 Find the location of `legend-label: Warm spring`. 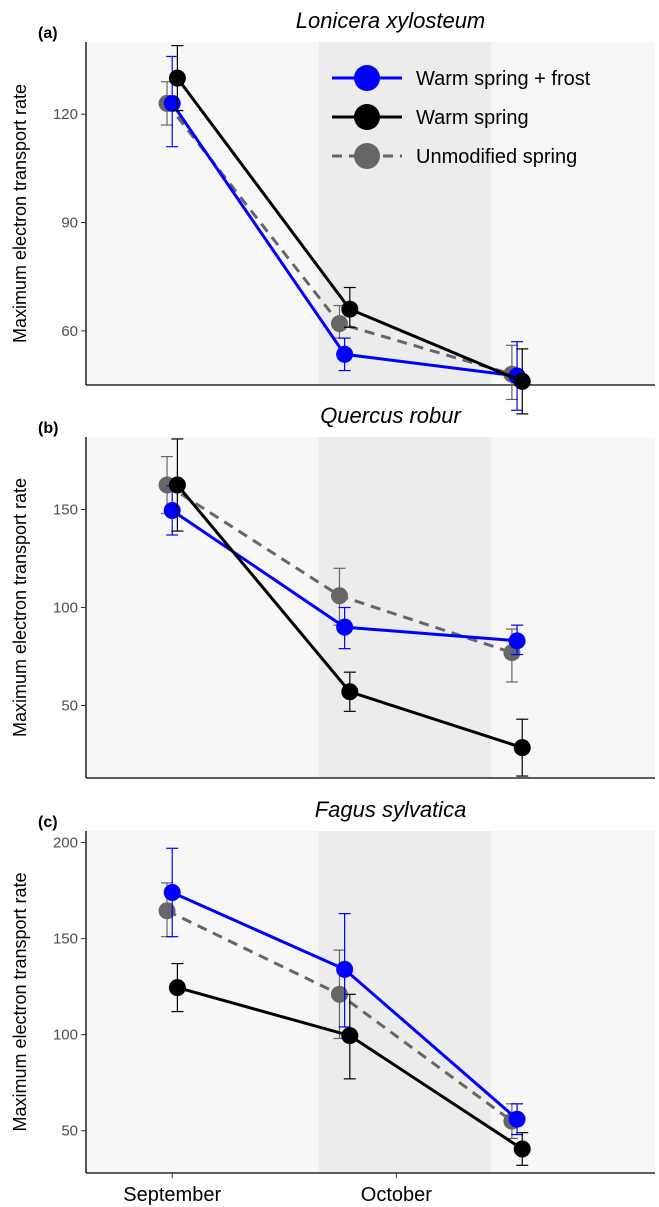

legend-label: Warm spring is located at coordinates (472, 118).